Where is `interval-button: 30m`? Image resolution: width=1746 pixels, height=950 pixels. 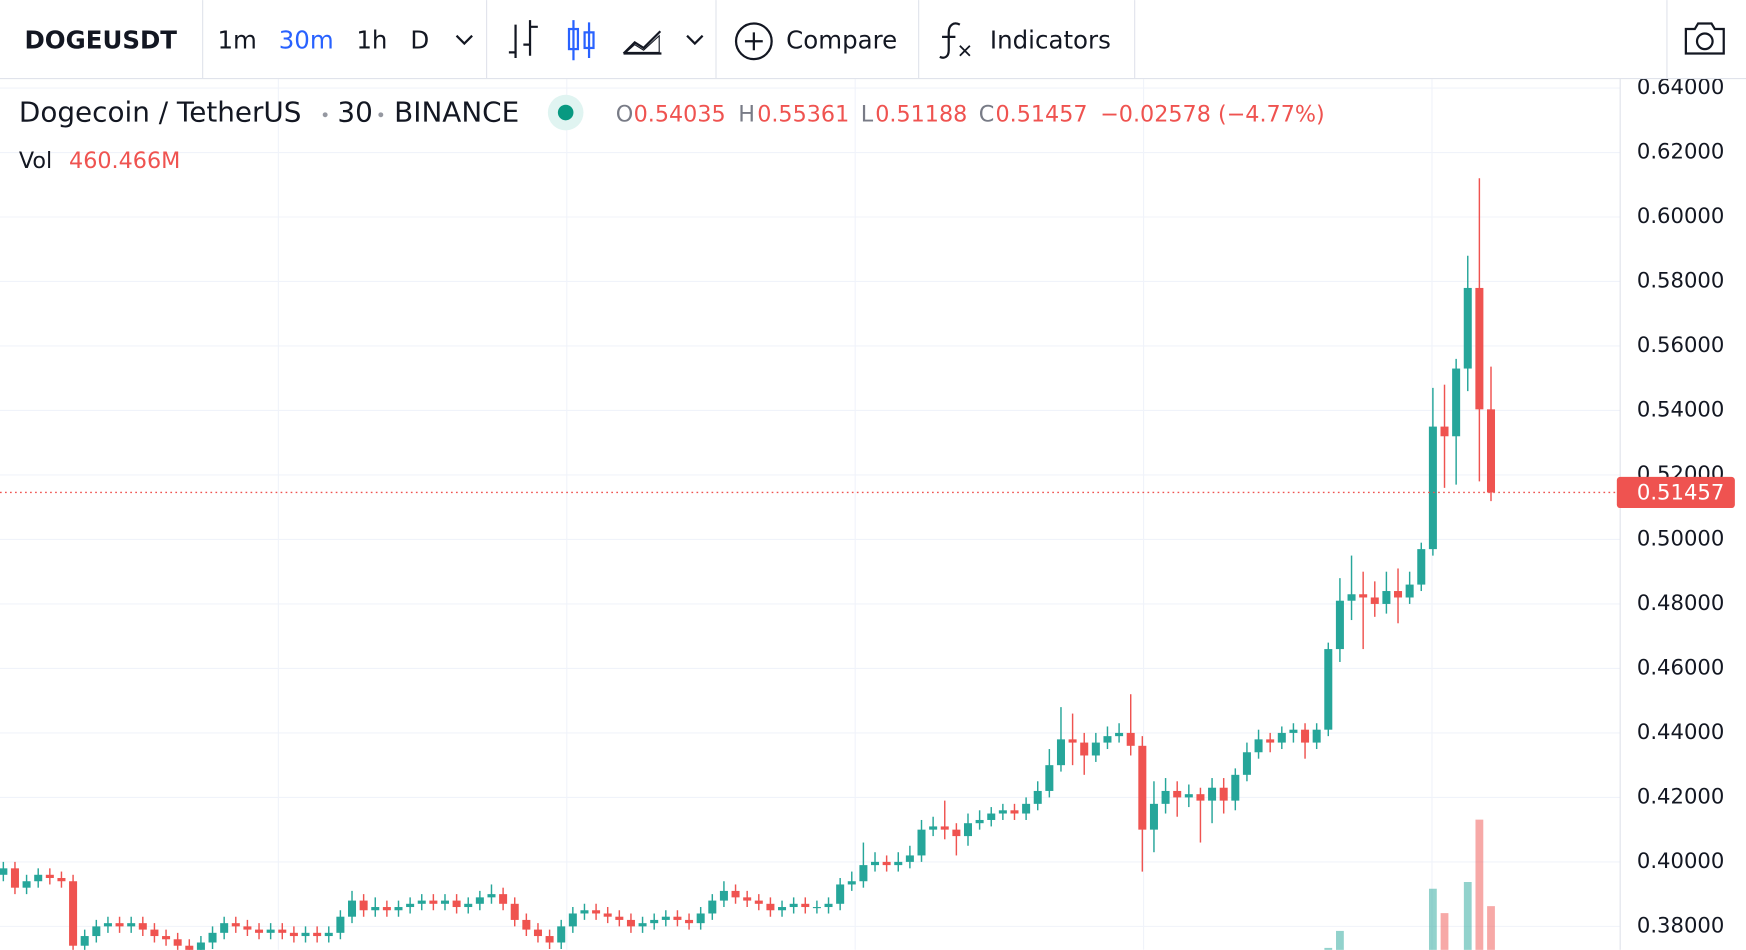
interval-button: 30m is located at coordinates (306, 39).